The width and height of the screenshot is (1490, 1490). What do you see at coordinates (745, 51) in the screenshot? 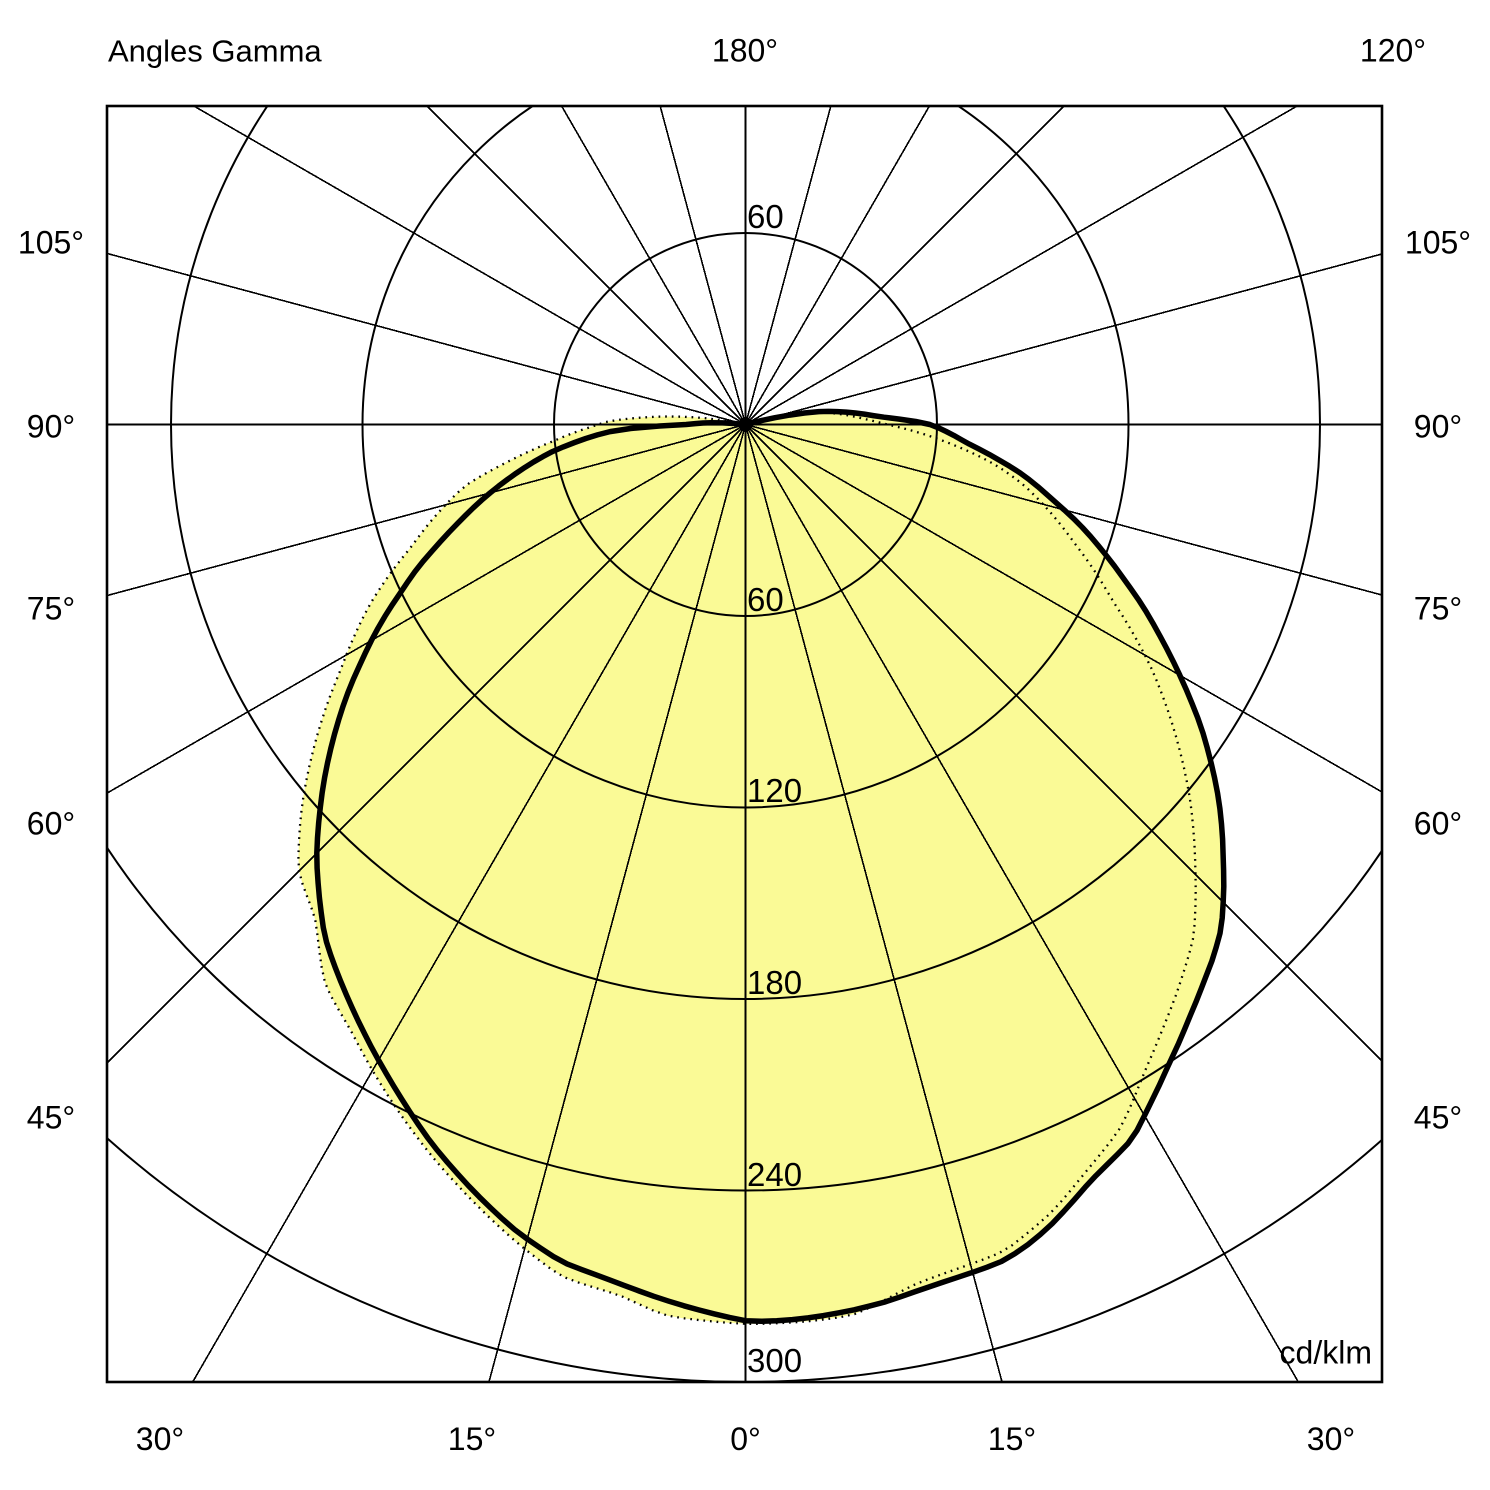
I see `svg-text: 180°` at bounding box center [745, 51].